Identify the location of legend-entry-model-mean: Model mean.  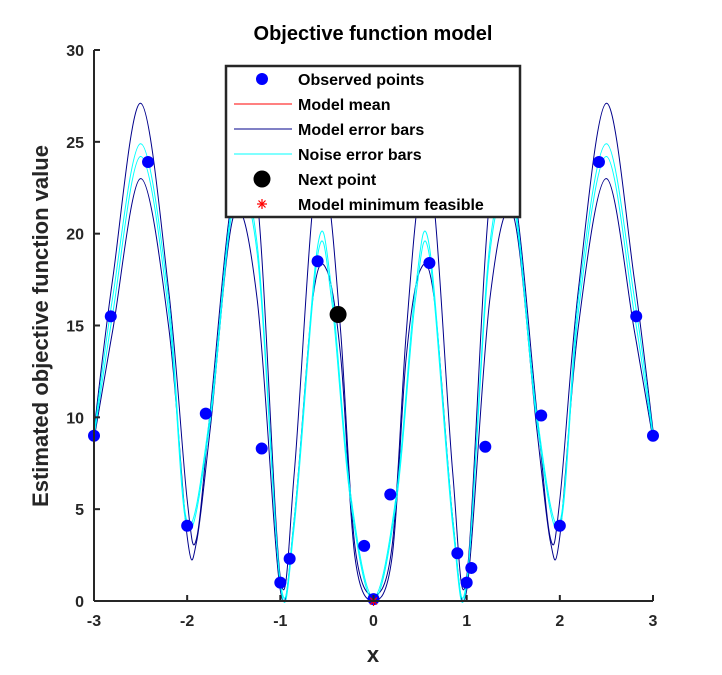
(312, 105).